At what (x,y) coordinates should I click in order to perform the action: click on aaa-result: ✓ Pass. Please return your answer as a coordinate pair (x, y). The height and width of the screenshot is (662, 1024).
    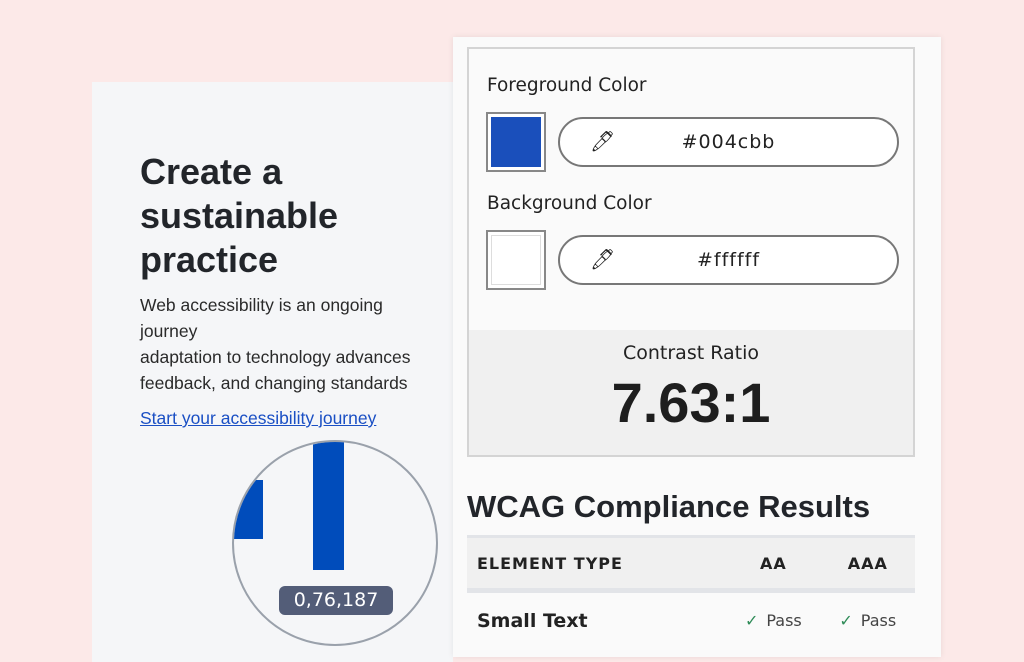
    Looking at the image, I should click on (868, 620).